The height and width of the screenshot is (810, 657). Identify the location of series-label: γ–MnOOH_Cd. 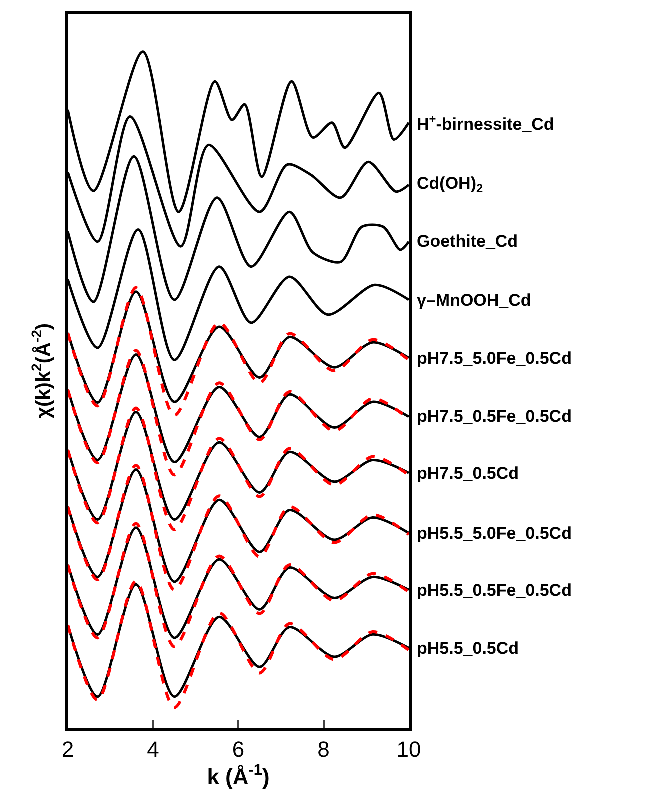
(474, 300).